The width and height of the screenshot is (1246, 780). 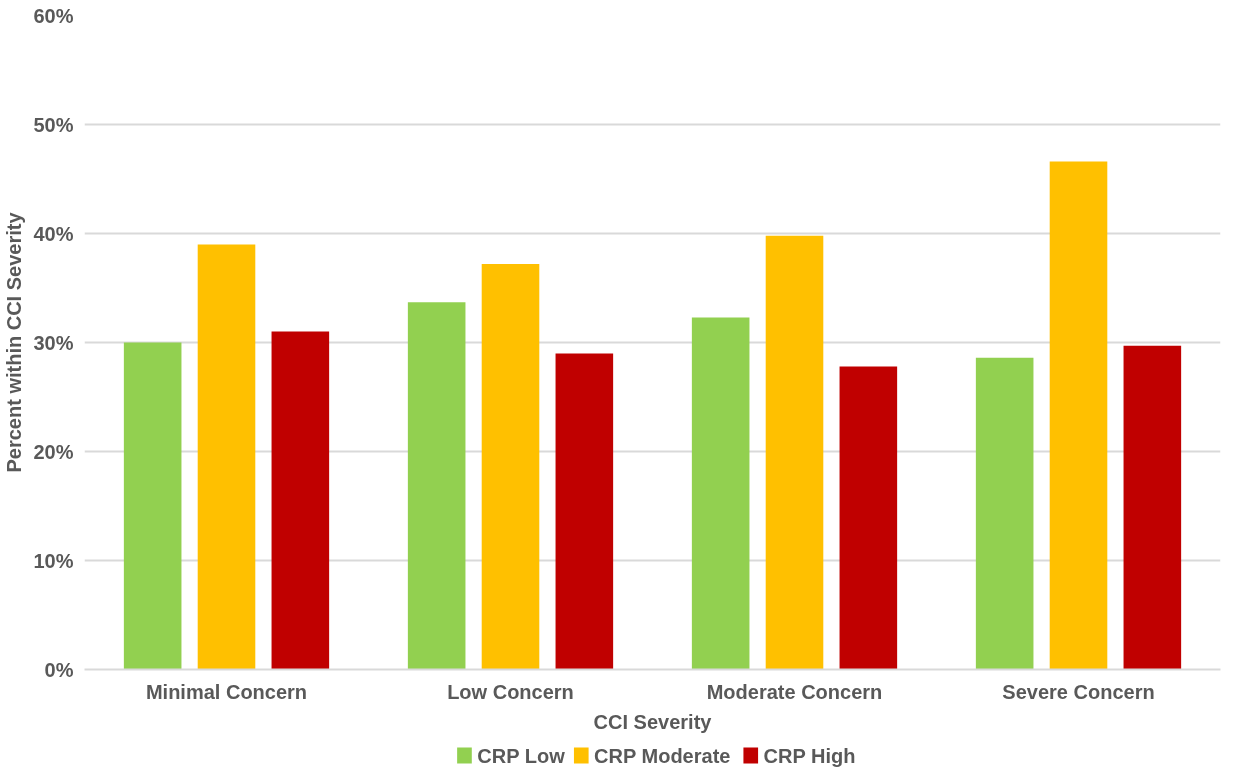 What do you see at coordinates (53, 233) in the screenshot?
I see `y-tick-label: 40%` at bounding box center [53, 233].